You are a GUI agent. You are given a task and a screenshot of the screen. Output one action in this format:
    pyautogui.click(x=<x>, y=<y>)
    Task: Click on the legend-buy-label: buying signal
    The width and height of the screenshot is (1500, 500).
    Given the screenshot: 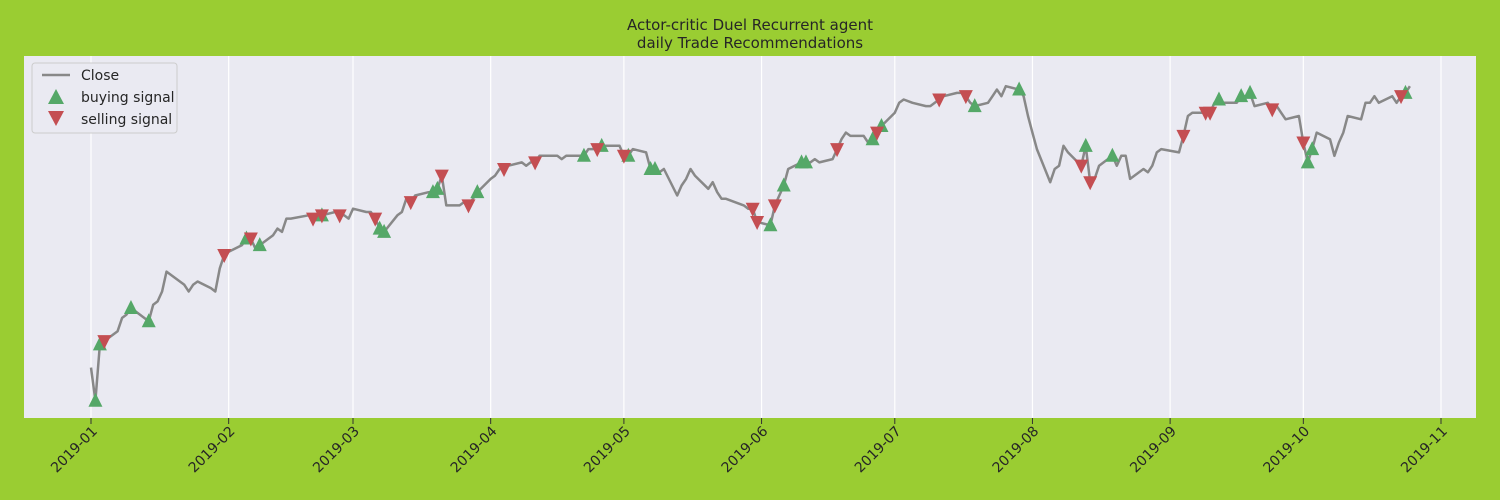 What is the action you would take?
    pyautogui.click(x=128, y=98)
    